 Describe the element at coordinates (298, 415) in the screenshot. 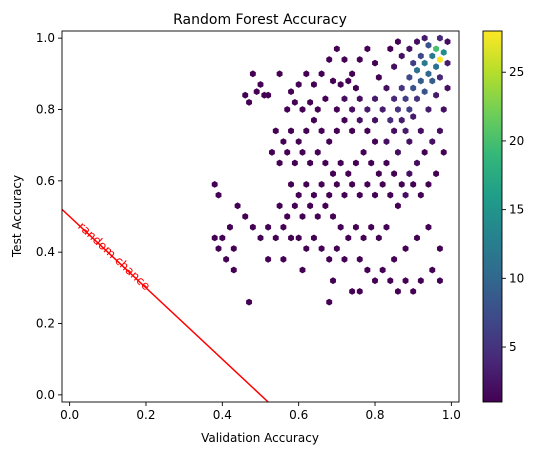

I see `x-tick-label: 0.6` at that location.